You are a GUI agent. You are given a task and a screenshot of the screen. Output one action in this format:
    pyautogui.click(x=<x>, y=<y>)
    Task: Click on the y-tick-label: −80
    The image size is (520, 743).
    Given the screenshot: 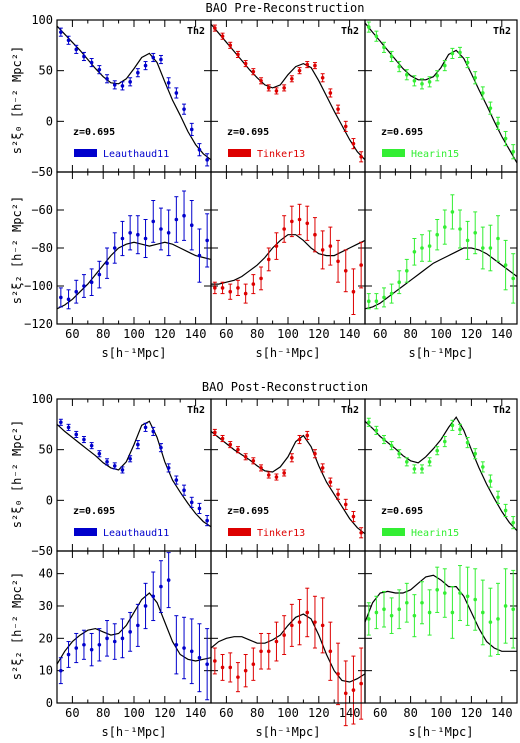 What is the action you would take?
    pyautogui.click(x=42, y=248)
    